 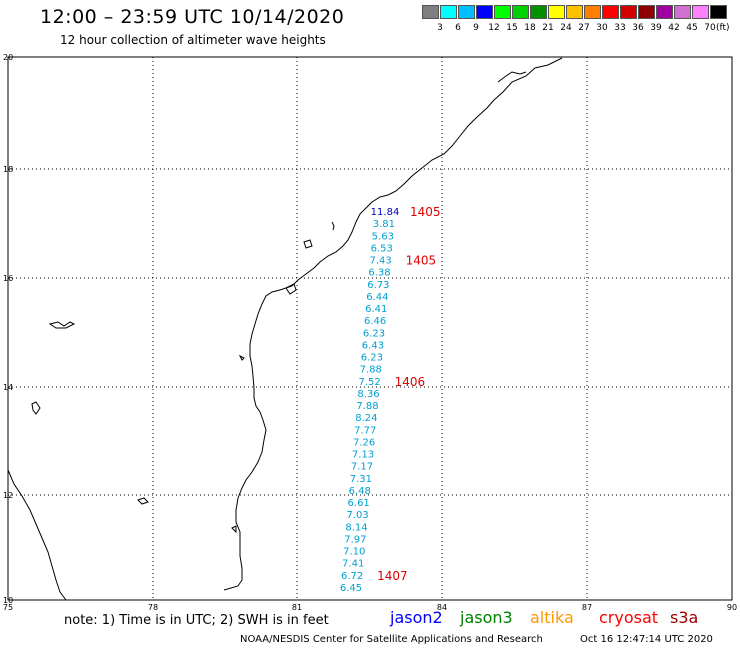 What do you see at coordinates (192, 17) in the screenshot?
I see `map-title: 12:00 – 23:59 UTC 10/14/2020` at bounding box center [192, 17].